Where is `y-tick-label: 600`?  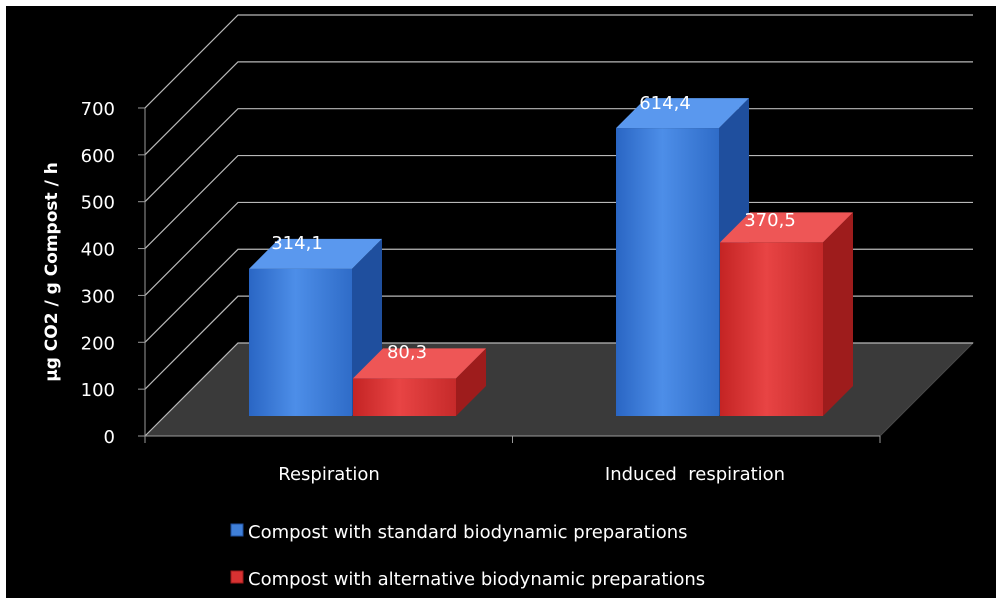 y-tick-label: 600 is located at coordinates (98, 156).